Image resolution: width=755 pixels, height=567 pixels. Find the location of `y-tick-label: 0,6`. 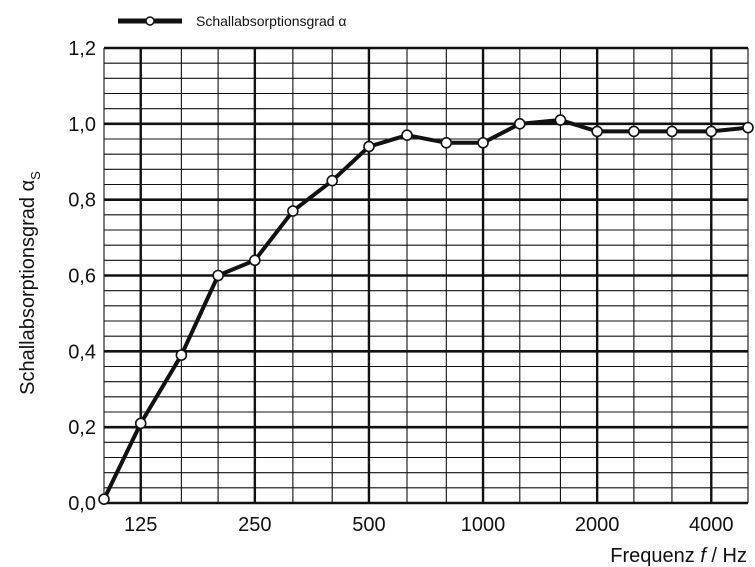

y-tick-label: 0,6 is located at coordinates (82, 277).